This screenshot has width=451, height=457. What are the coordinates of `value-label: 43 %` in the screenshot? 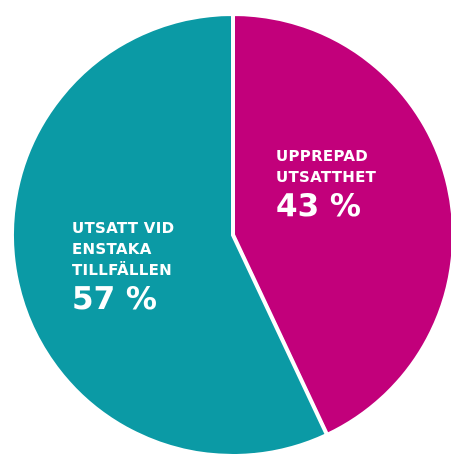 It's located at (318, 206).